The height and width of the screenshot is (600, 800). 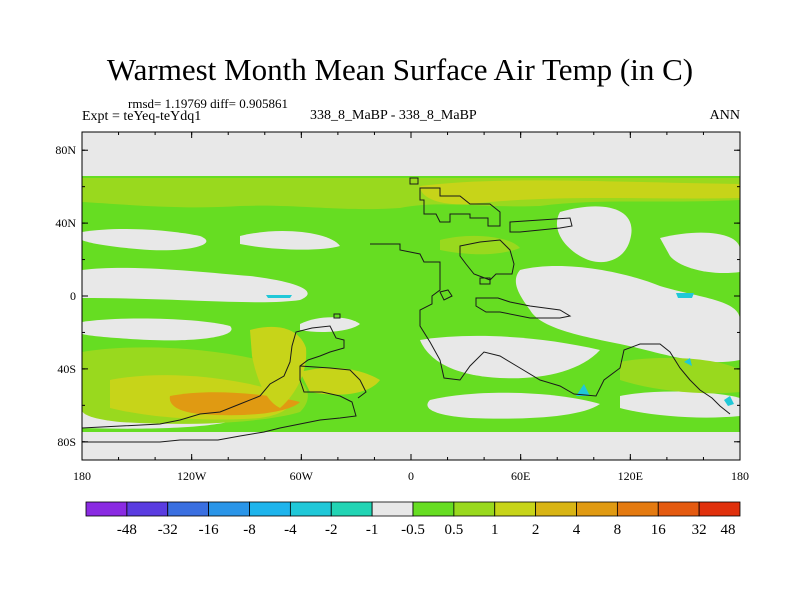 What do you see at coordinates (411, 154) in the screenshot?
I see `field-north-cap` at bounding box center [411, 154].